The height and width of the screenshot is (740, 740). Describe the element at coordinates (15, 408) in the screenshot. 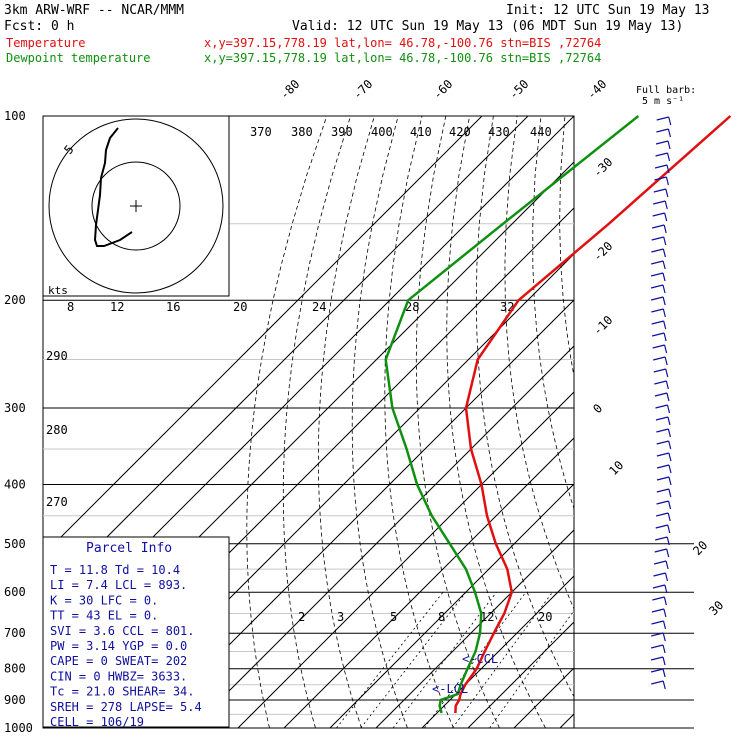

I see `pressure-tick-label: 300` at that location.